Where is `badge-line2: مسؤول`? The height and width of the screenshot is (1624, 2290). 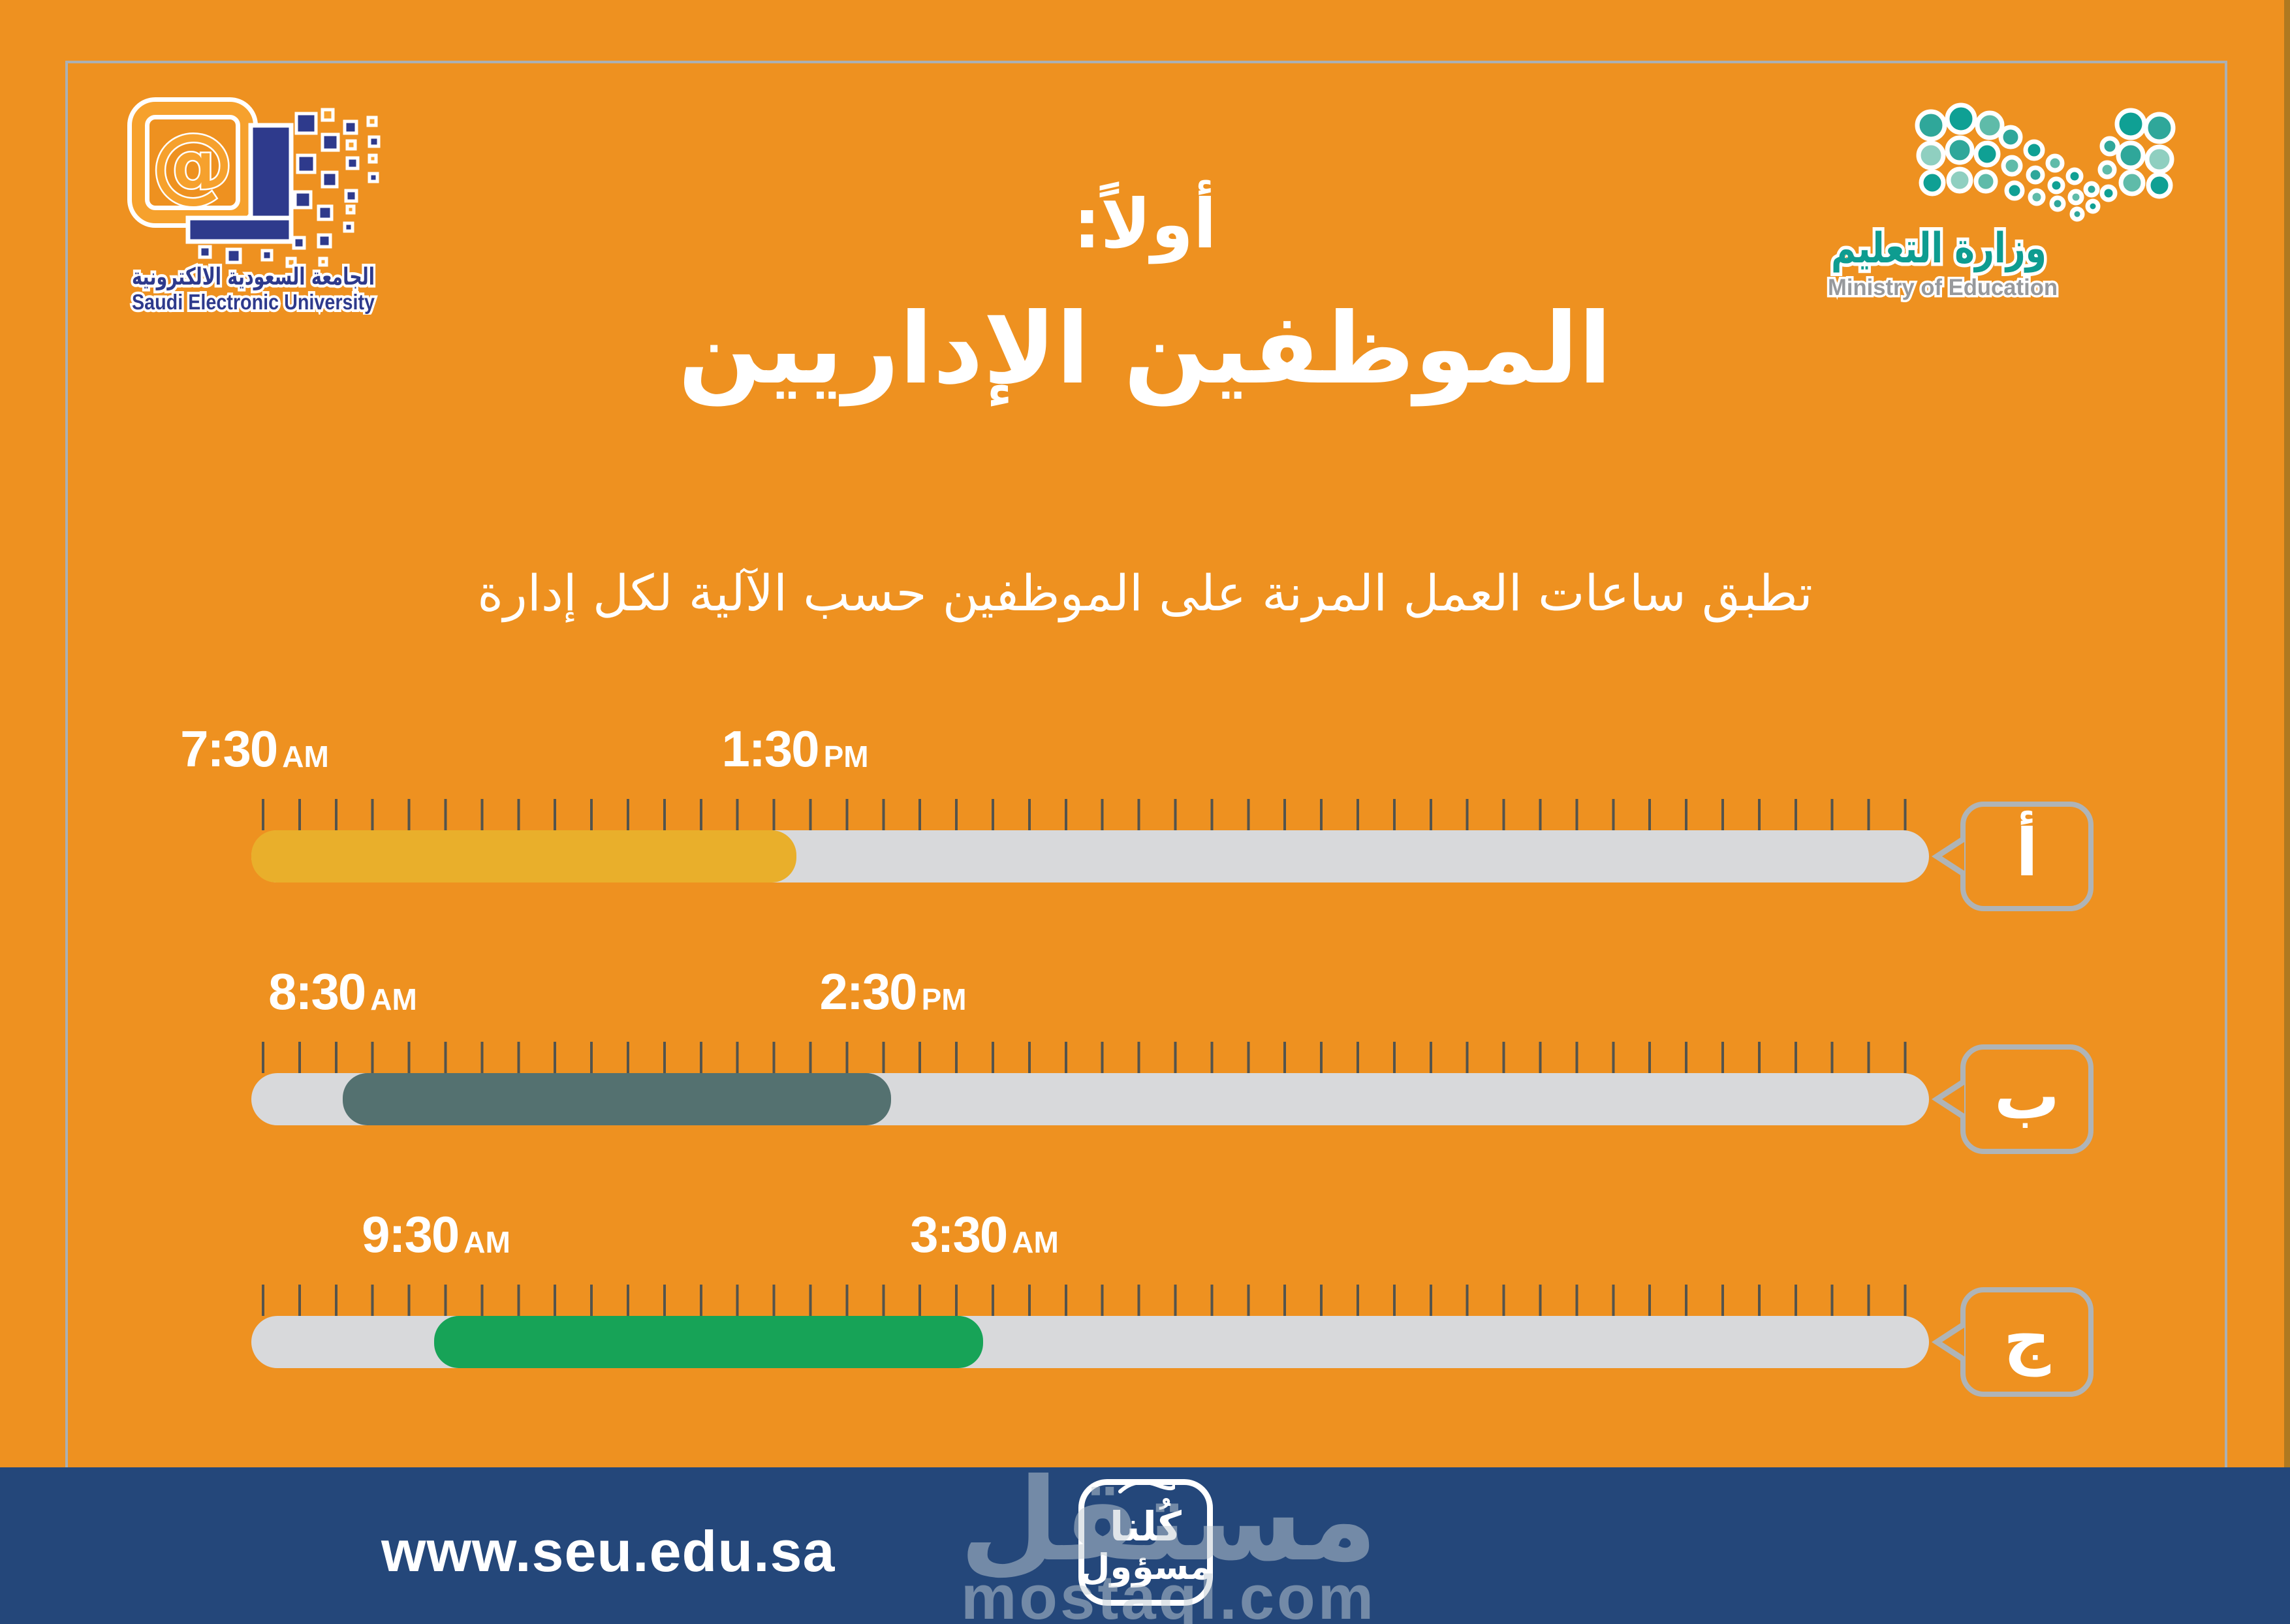 badge-line2: مسؤول is located at coordinates (1145, 1566).